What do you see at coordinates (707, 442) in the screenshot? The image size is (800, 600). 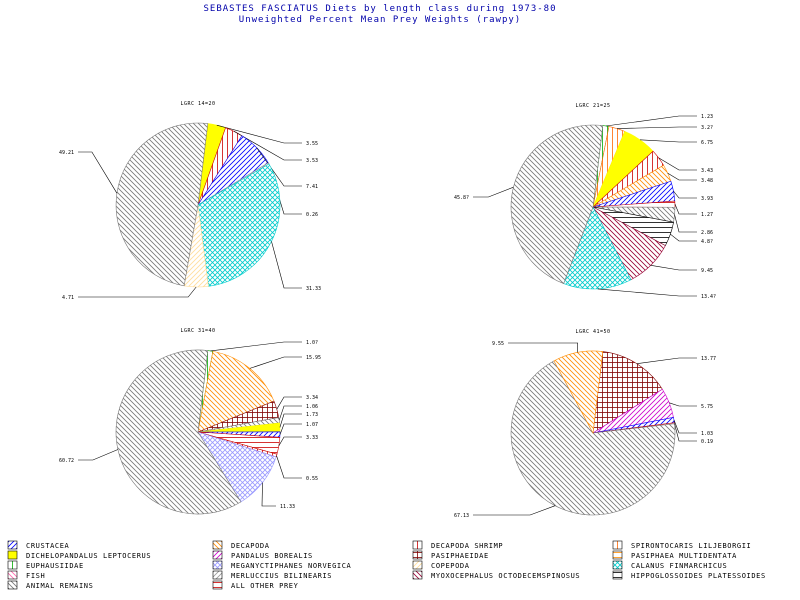 I see `slice-value-label: 0.19` at bounding box center [707, 442].